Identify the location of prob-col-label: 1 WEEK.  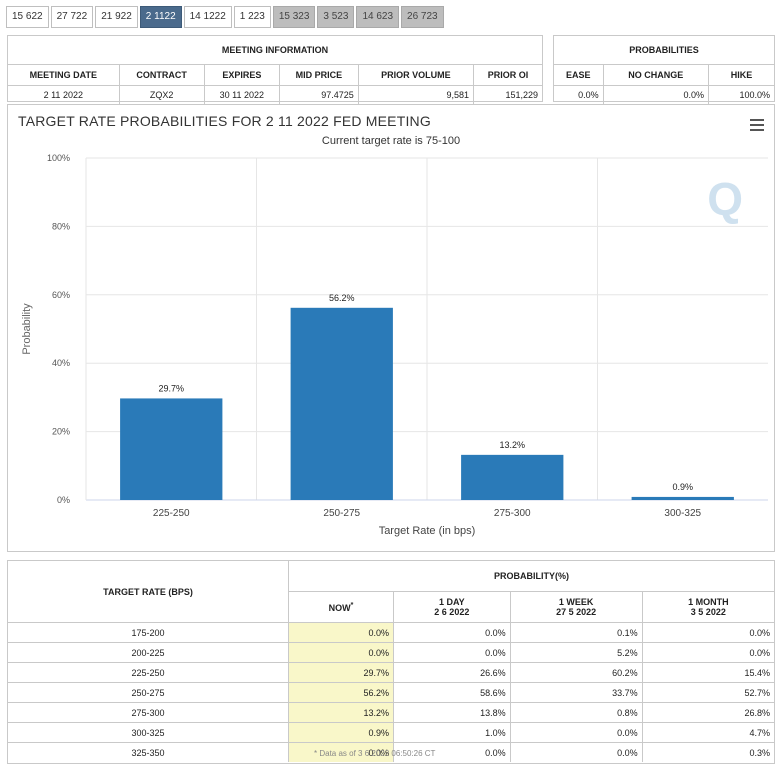
(576, 602).